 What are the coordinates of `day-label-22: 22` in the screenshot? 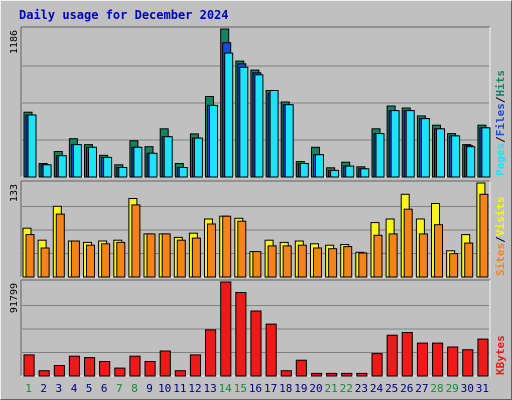 It's located at (346, 388).